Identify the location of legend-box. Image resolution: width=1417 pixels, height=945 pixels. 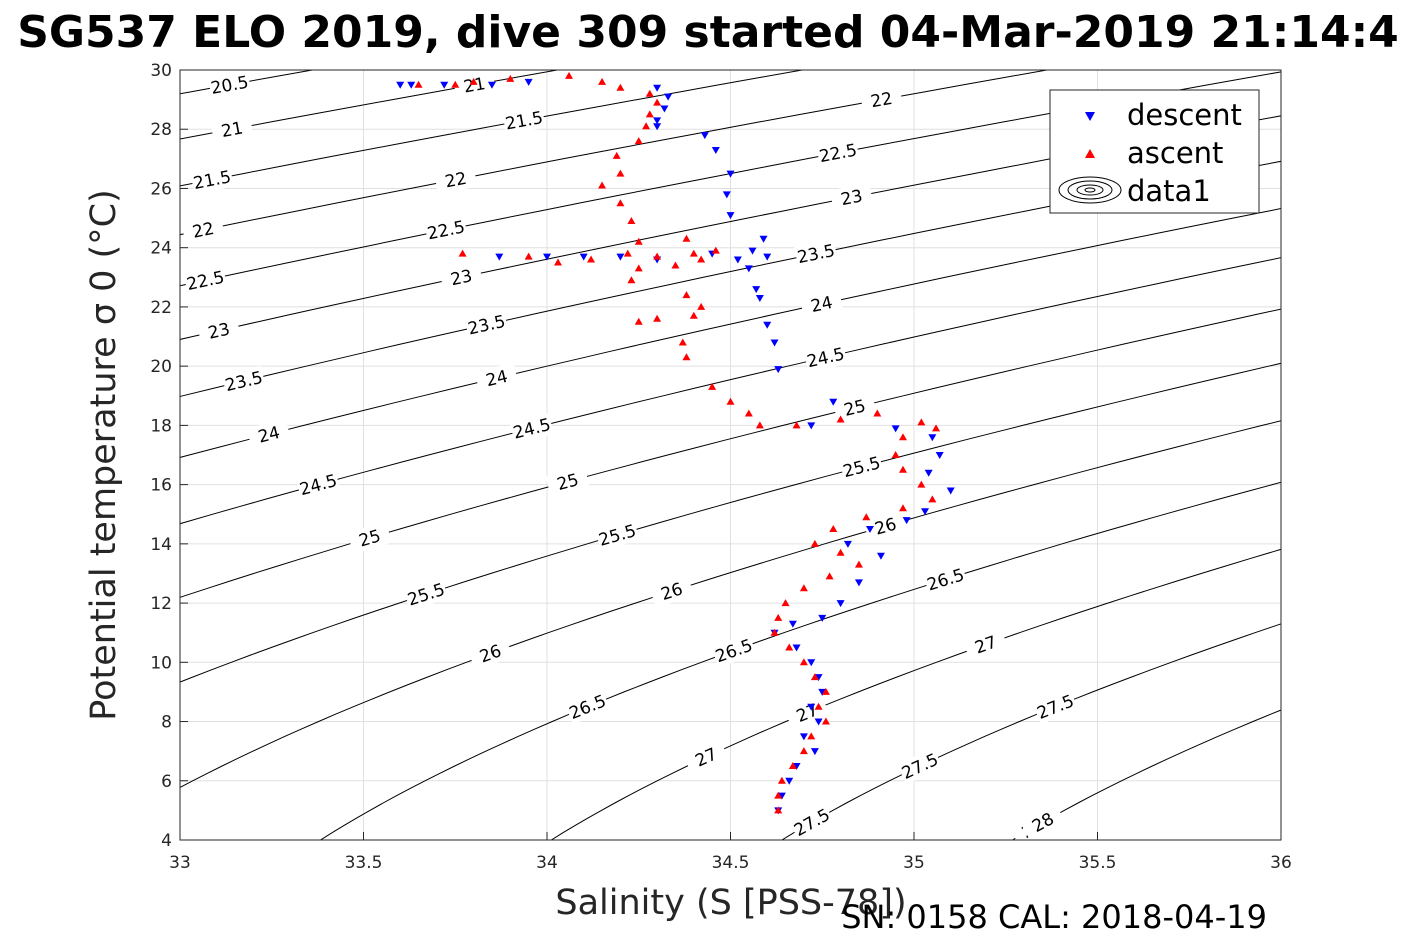
(1154, 151).